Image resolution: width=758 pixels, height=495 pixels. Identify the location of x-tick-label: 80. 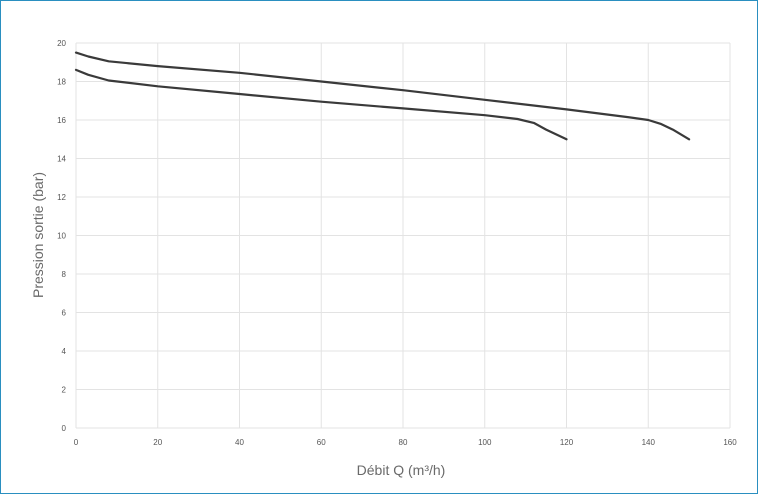
(403, 442).